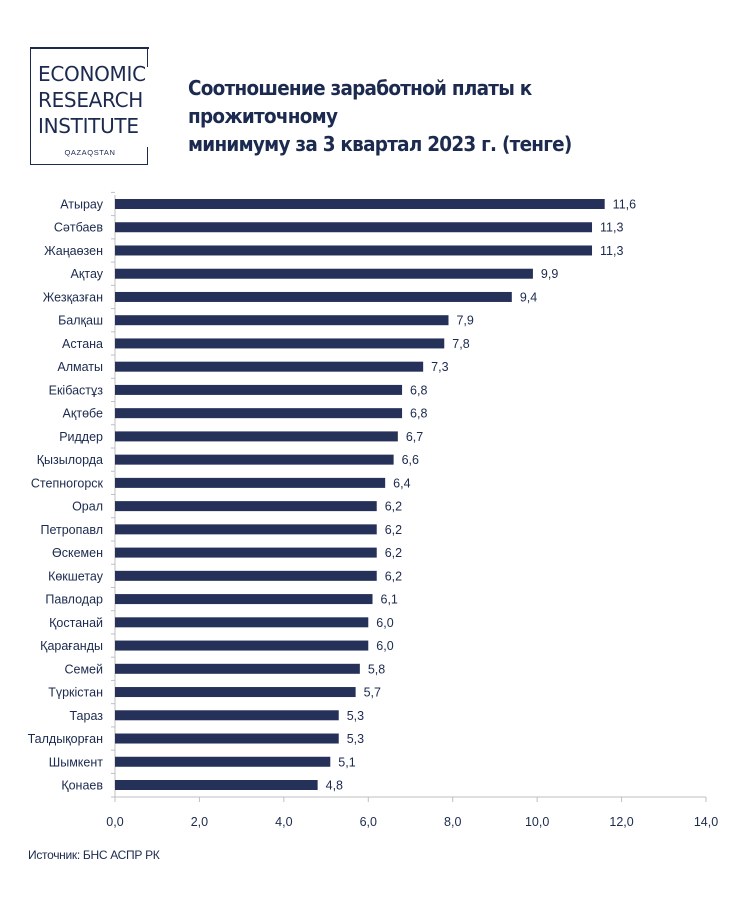 The width and height of the screenshot is (740, 912). What do you see at coordinates (94, 855) in the screenshot?
I see `source-note: Источник: БНС АСПР РК` at bounding box center [94, 855].